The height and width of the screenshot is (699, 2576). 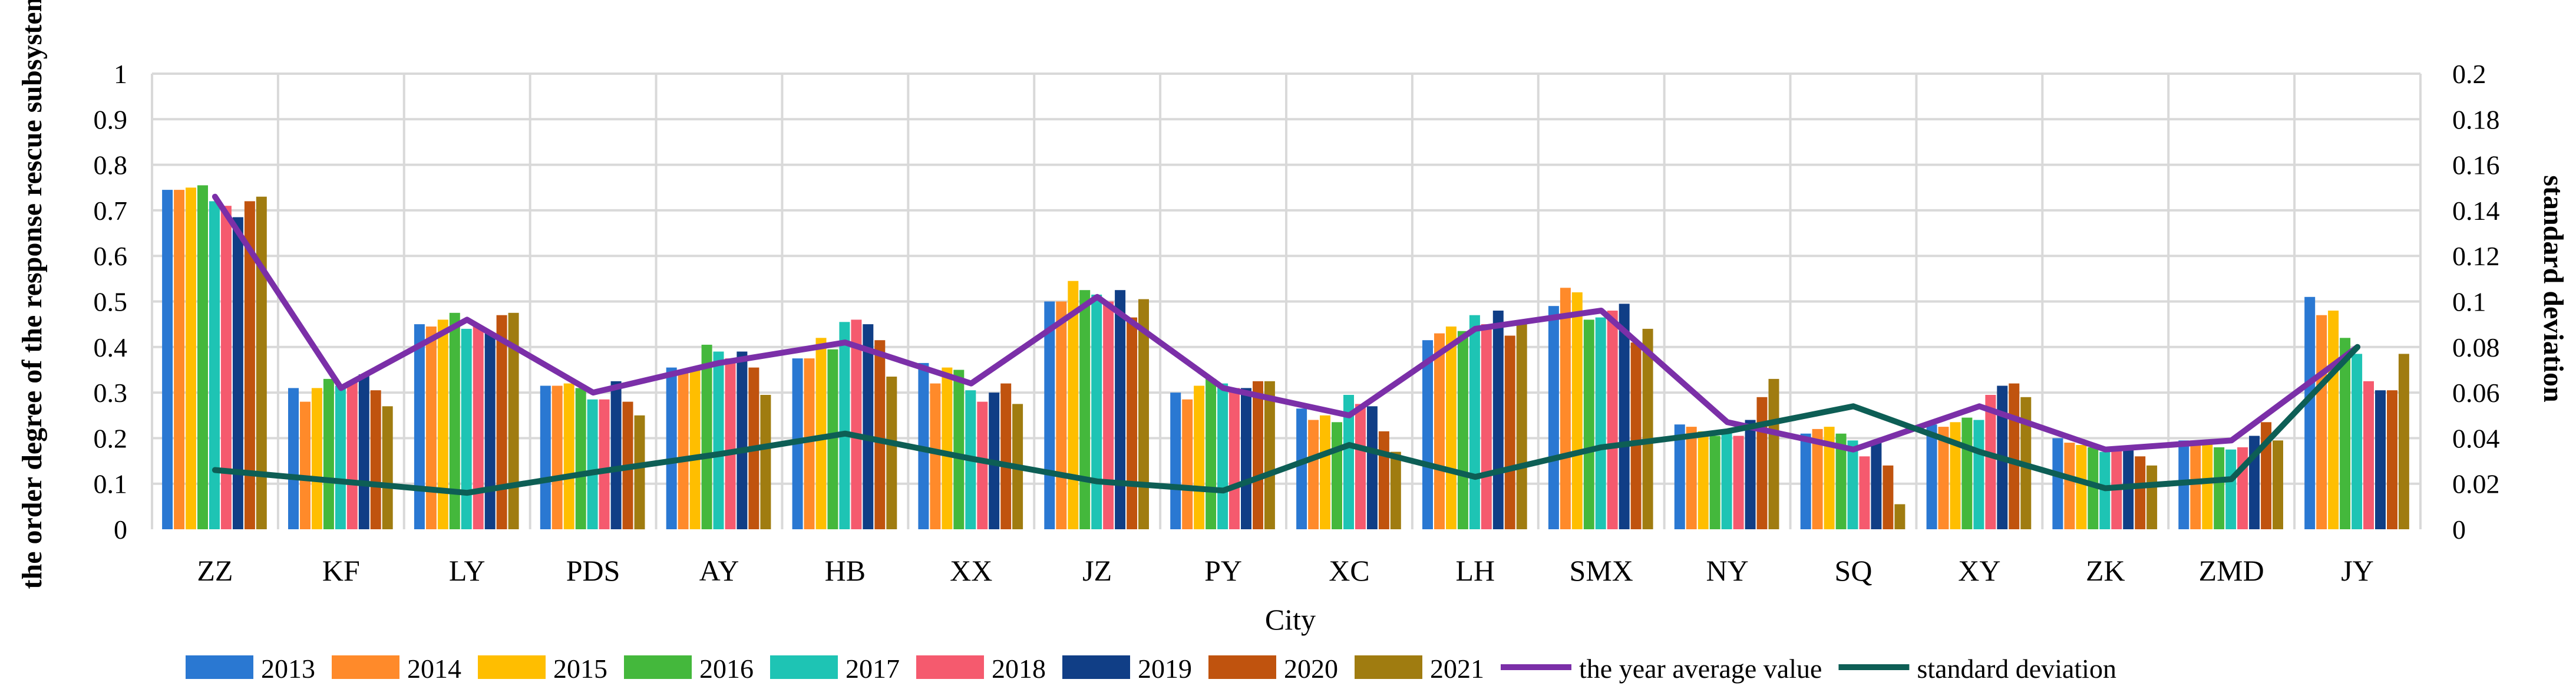 What do you see at coordinates (111, 484) in the screenshot?
I see `y-tick-label: 0.1` at bounding box center [111, 484].